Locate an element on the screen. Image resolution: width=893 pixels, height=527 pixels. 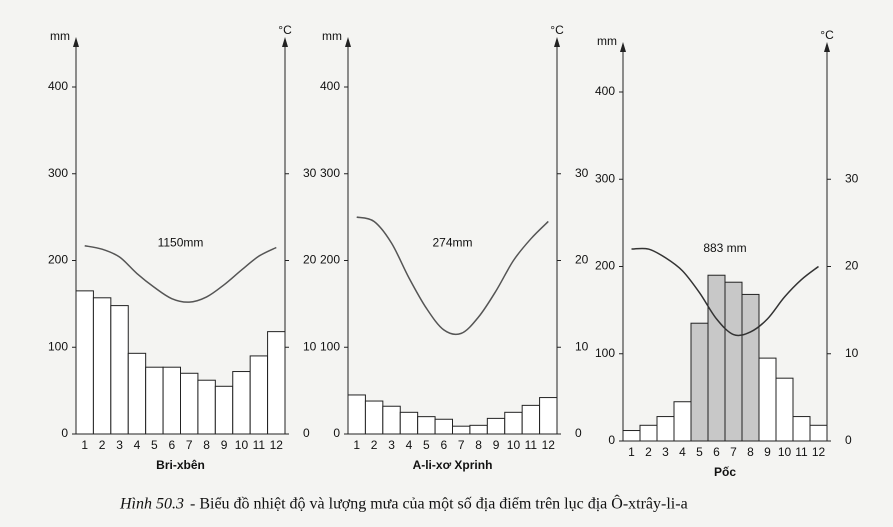
x-tick-label: 2 is located at coordinates (102, 445).